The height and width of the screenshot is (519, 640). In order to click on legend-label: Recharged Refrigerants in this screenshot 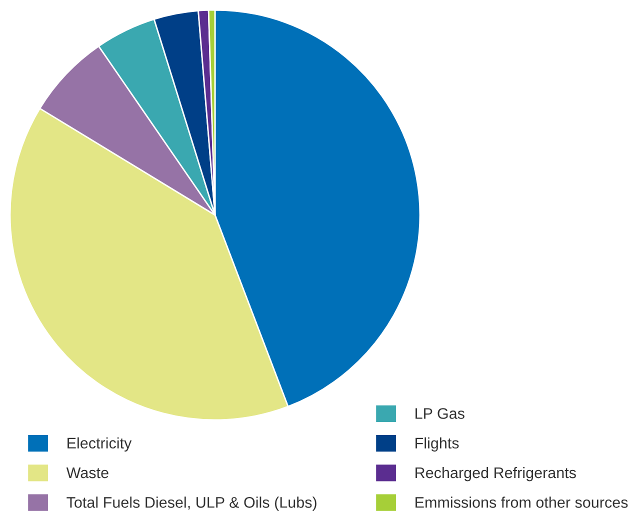, I will do `click(496, 474)`.